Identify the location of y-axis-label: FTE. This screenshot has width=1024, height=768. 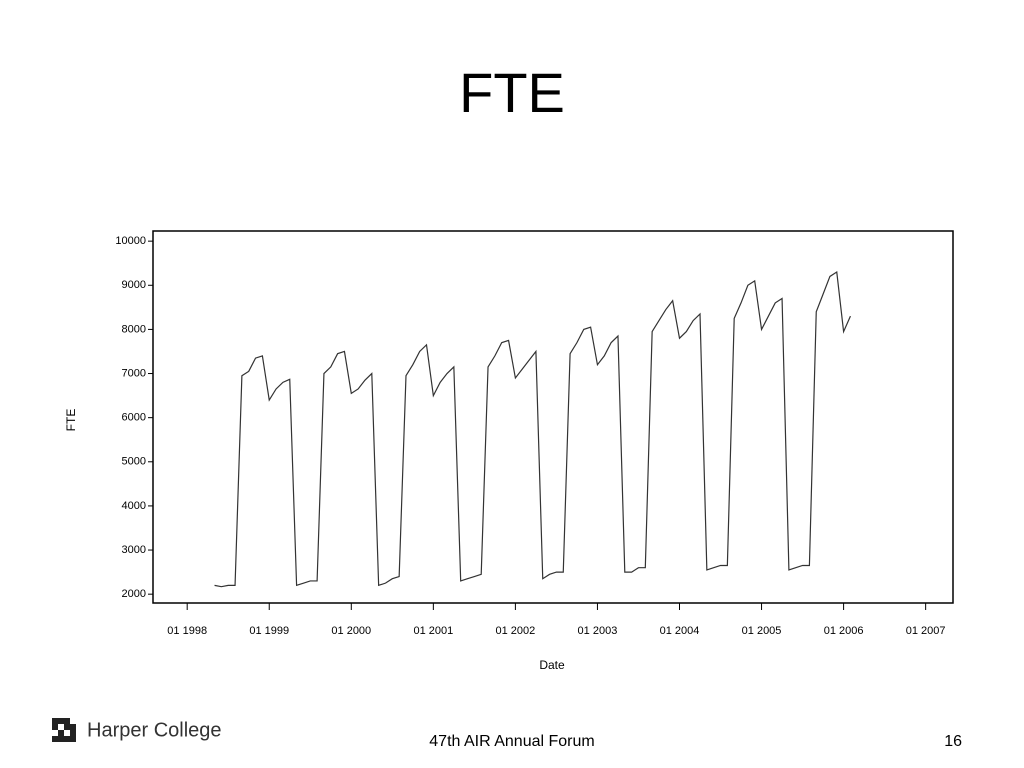
(71, 420).